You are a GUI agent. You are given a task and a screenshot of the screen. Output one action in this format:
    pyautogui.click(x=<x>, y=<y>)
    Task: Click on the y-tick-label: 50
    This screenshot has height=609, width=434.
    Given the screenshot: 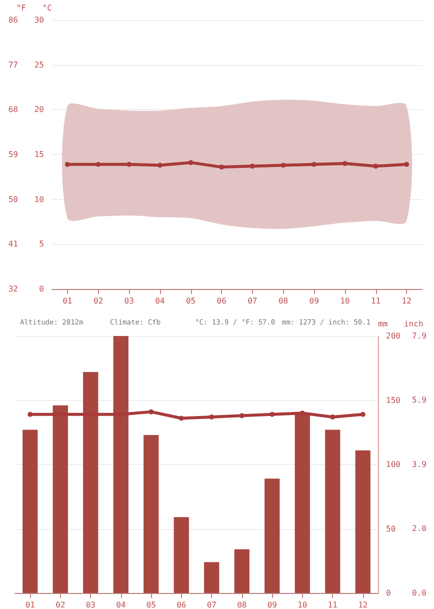 What is the action you would take?
    pyautogui.click(x=391, y=529)
    